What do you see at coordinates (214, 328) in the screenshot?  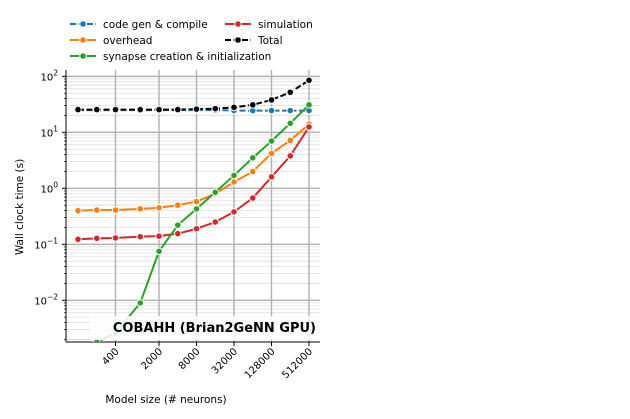 I see `chart-annotation: COBAHH (Brian2GeNN GPU)` at bounding box center [214, 328].